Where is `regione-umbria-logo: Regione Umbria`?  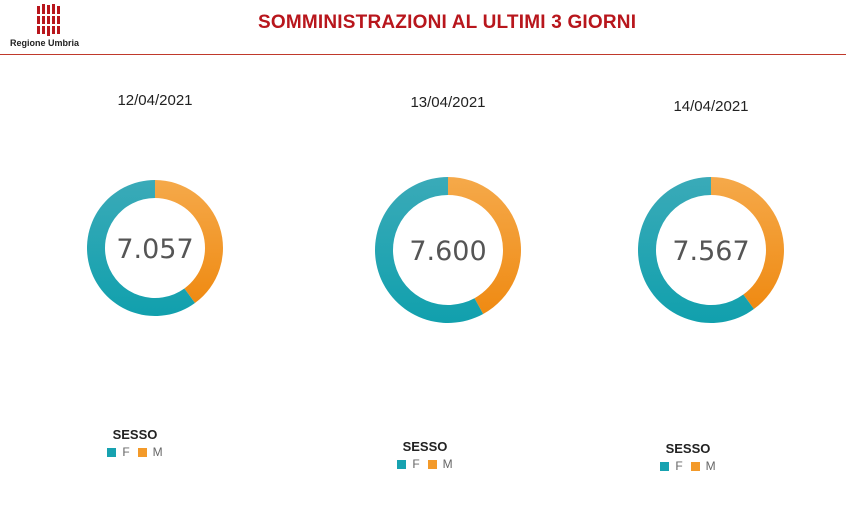
regione-umbria-logo: Regione Umbria is located at coordinates (50, 28).